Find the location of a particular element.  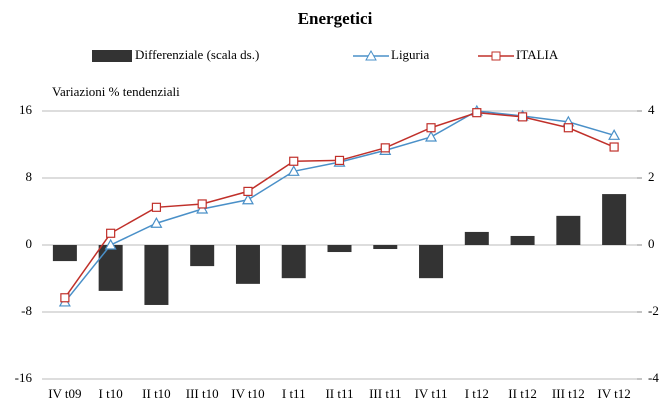

y-tick-label: -8 is located at coordinates (26, 310).